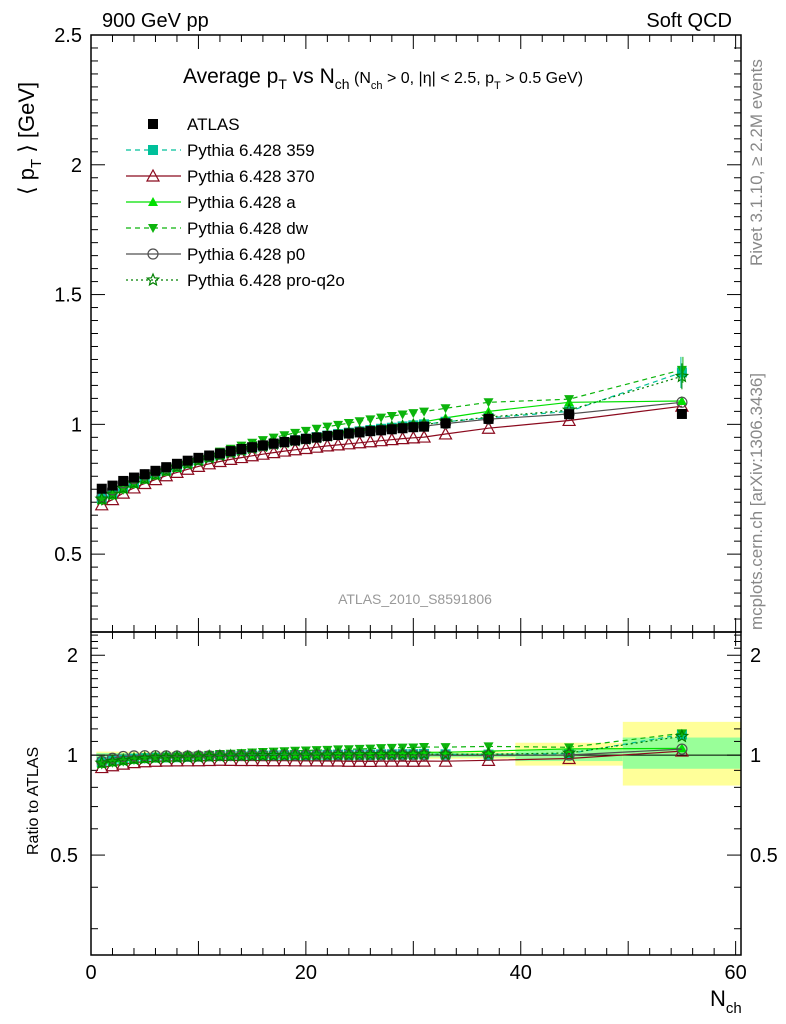 The width and height of the screenshot is (786, 1024). What do you see at coordinates (68, 296) in the screenshot?
I see `y-tick-label: 1.5` at bounding box center [68, 296].